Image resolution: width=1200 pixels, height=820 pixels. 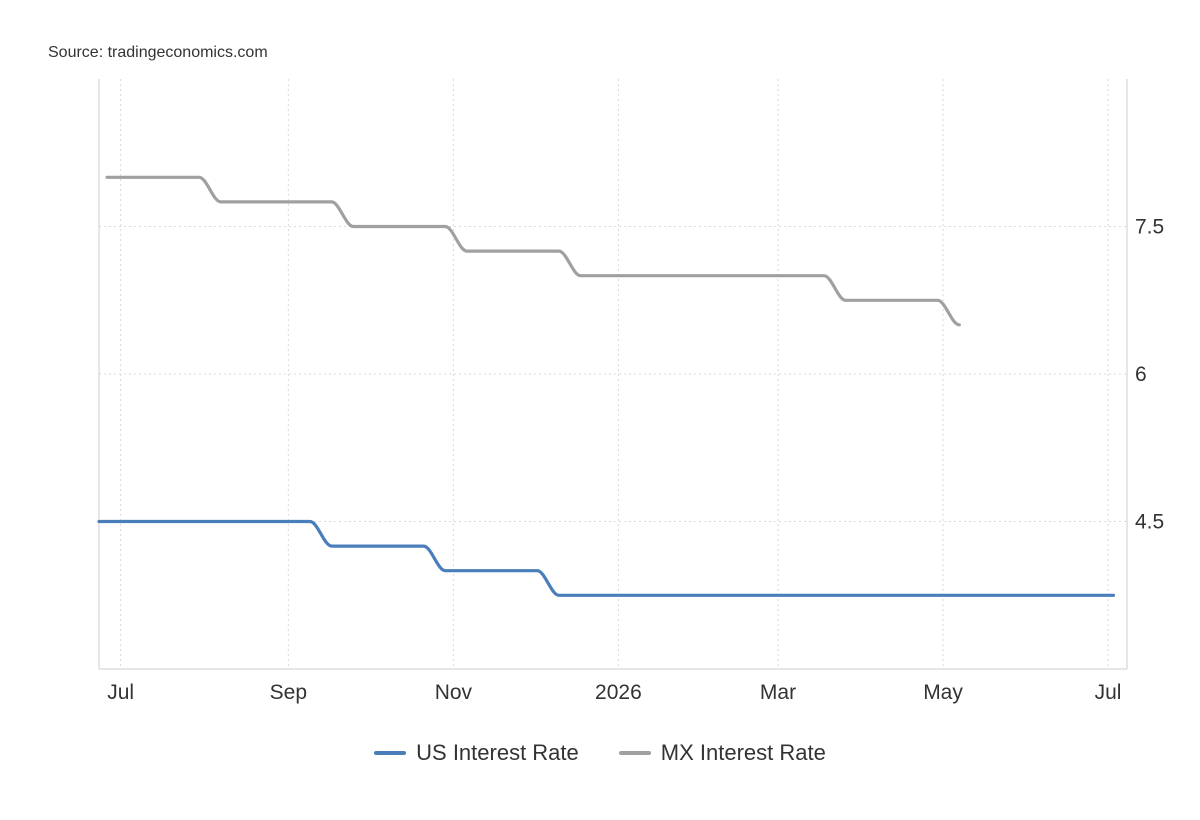 I want to click on legend-item-us: US Interest Rate, so click(x=476, y=753).